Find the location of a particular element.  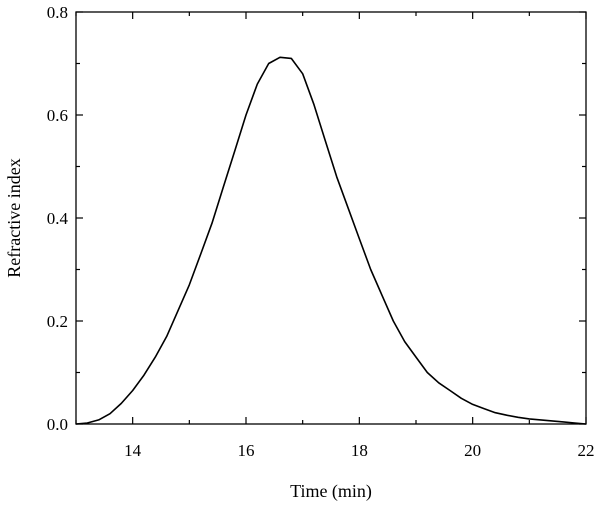

y-tick-label: 0.0 is located at coordinates (57, 424).